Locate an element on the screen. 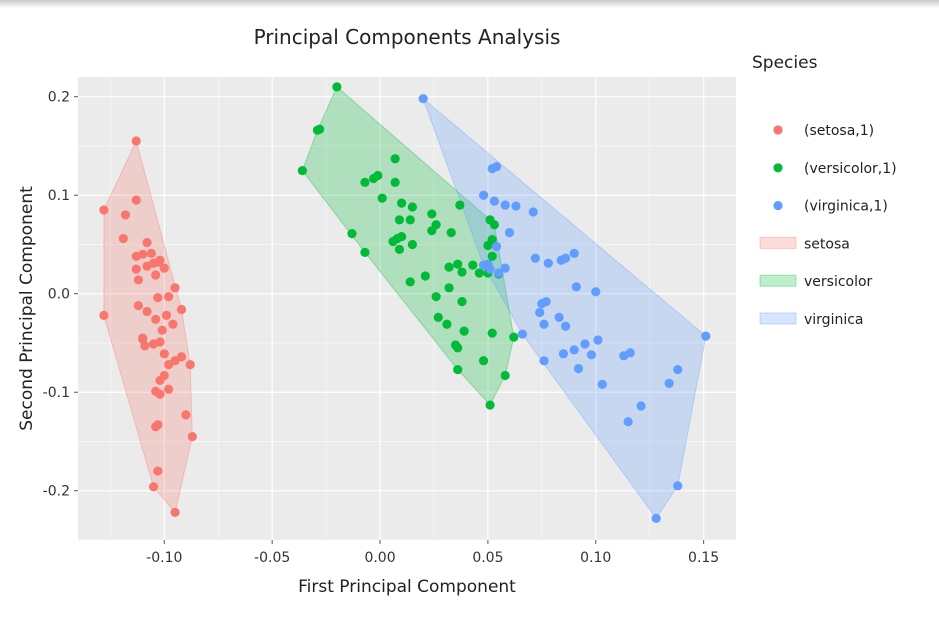 This screenshot has height=627, width=939. x-axis-title: First Principal Component is located at coordinates (407, 587).